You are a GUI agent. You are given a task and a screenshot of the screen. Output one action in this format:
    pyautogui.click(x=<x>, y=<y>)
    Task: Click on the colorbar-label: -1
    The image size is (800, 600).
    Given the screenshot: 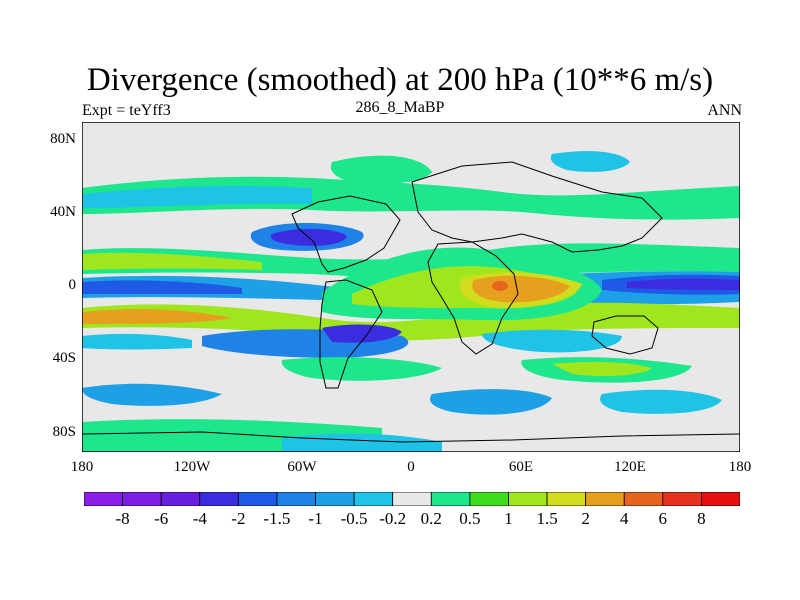 What is the action you would take?
    pyautogui.click(x=315, y=518)
    